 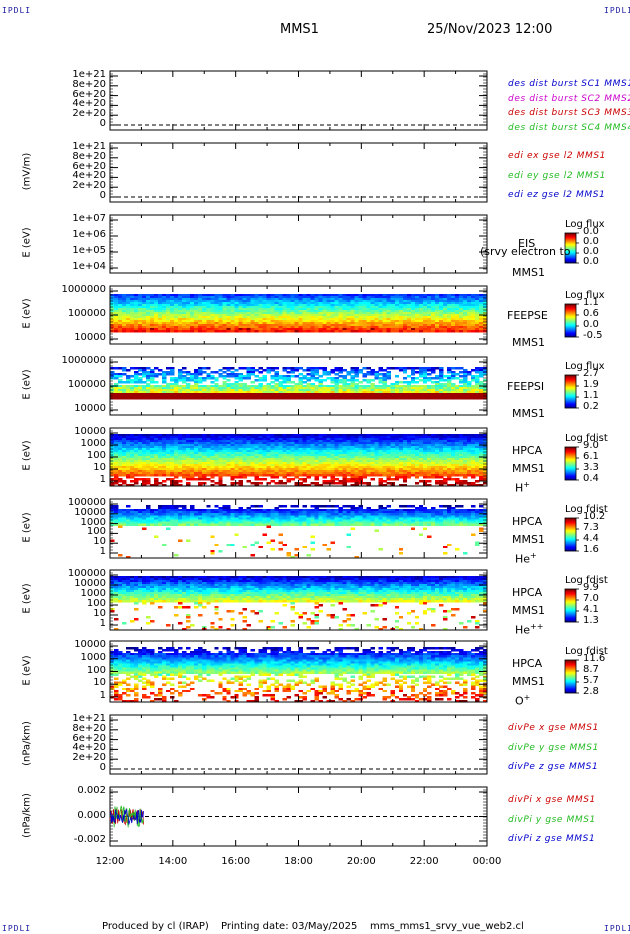 I want to click on footer-script: mms_mms1_srvy_vue_web2.cl, so click(x=447, y=926).